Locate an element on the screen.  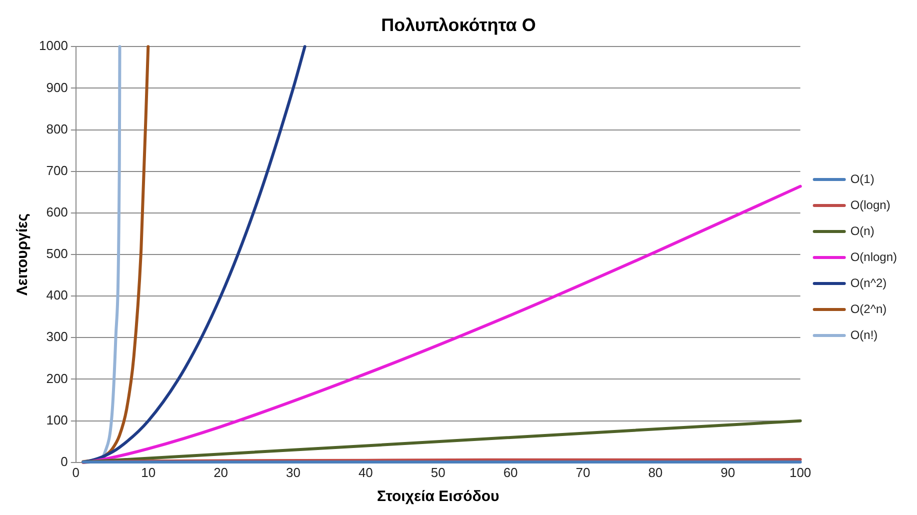
legend-label: O(logn) is located at coordinates (870, 205).